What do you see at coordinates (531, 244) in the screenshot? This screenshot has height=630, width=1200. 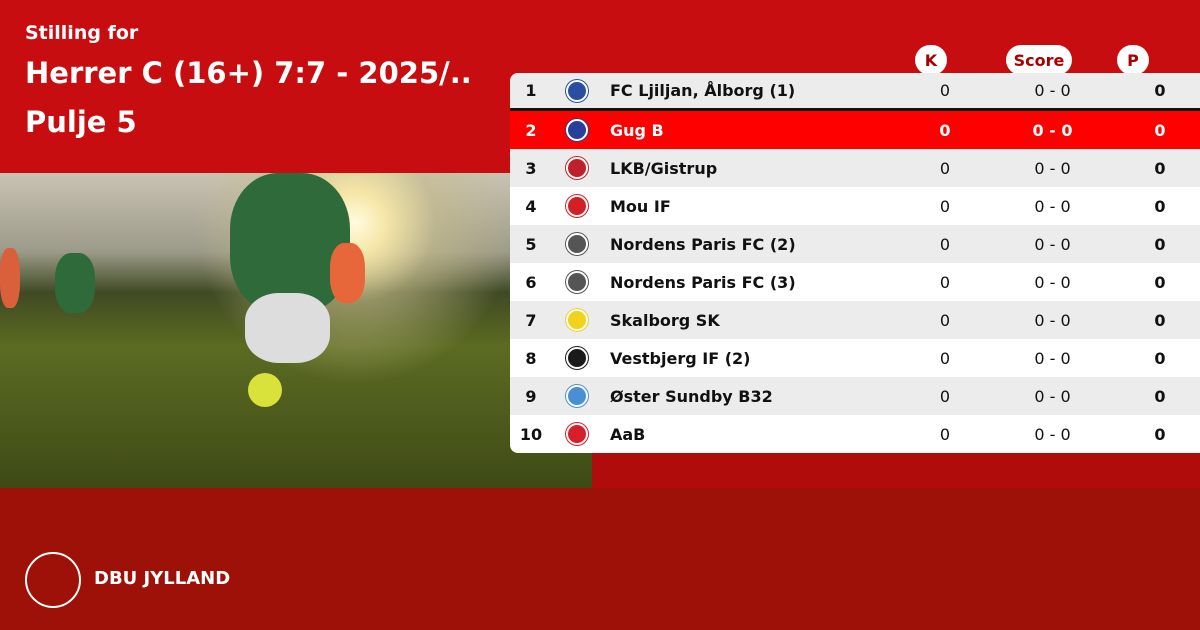 I see `position: 5` at bounding box center [531, 244].